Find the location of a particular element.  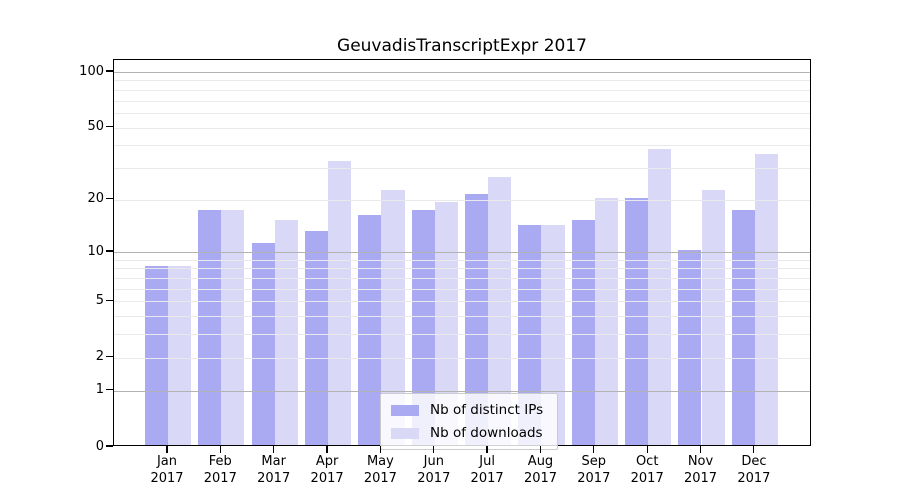

bar-nov-downloads is located at coordinates (713, 317).